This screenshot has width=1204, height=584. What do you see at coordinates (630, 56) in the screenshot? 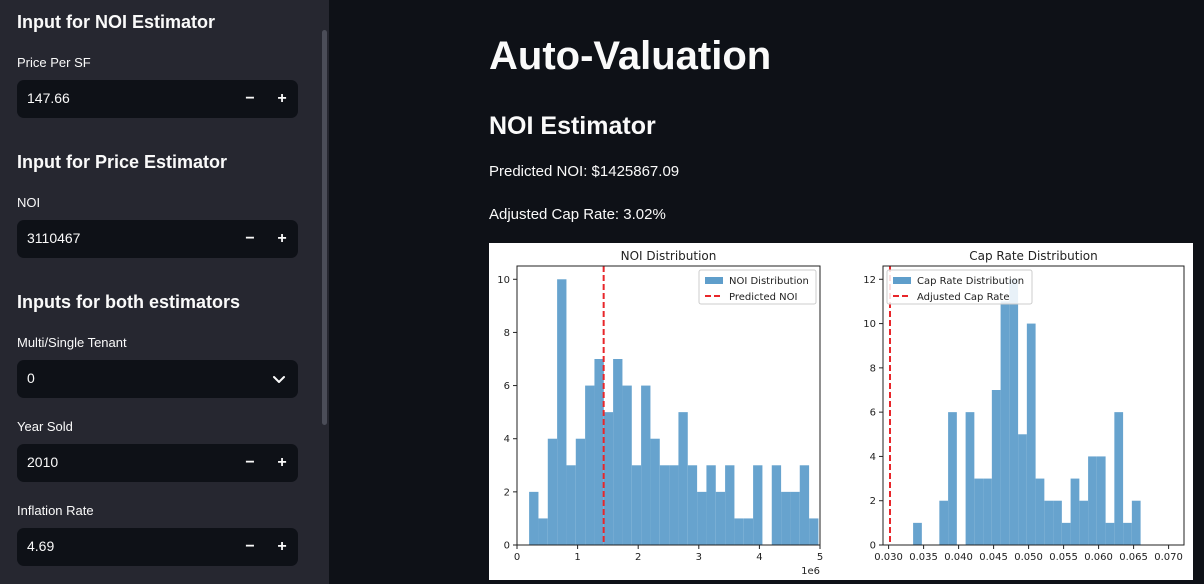
I see `page-title: Auto-Valuation` at bounding box center [630, 56].